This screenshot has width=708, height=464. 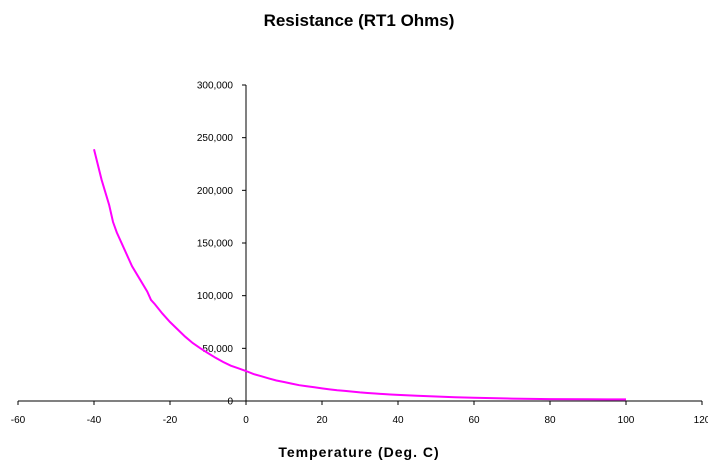 I want to click on x-tick-label: 120, so click(x=701, y=420).